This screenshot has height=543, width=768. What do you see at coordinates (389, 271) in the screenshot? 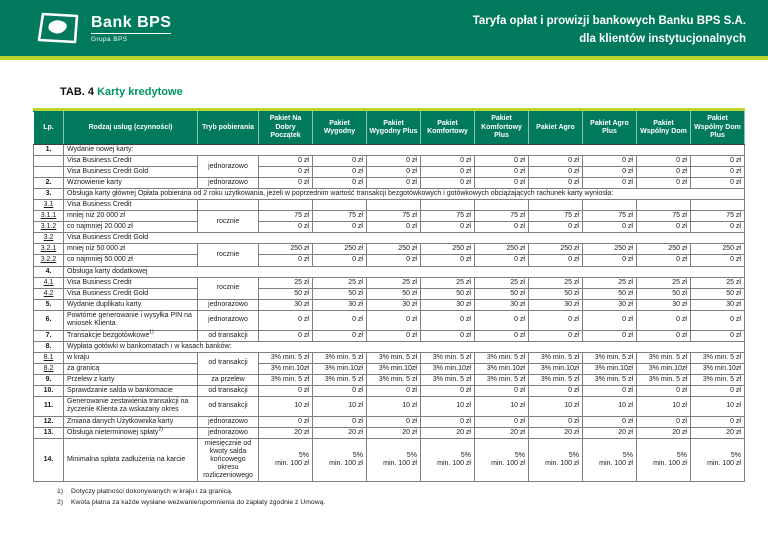
I see `table-row: 4. Obsługa karty dodatkowej` at bounding box center [389, 271].